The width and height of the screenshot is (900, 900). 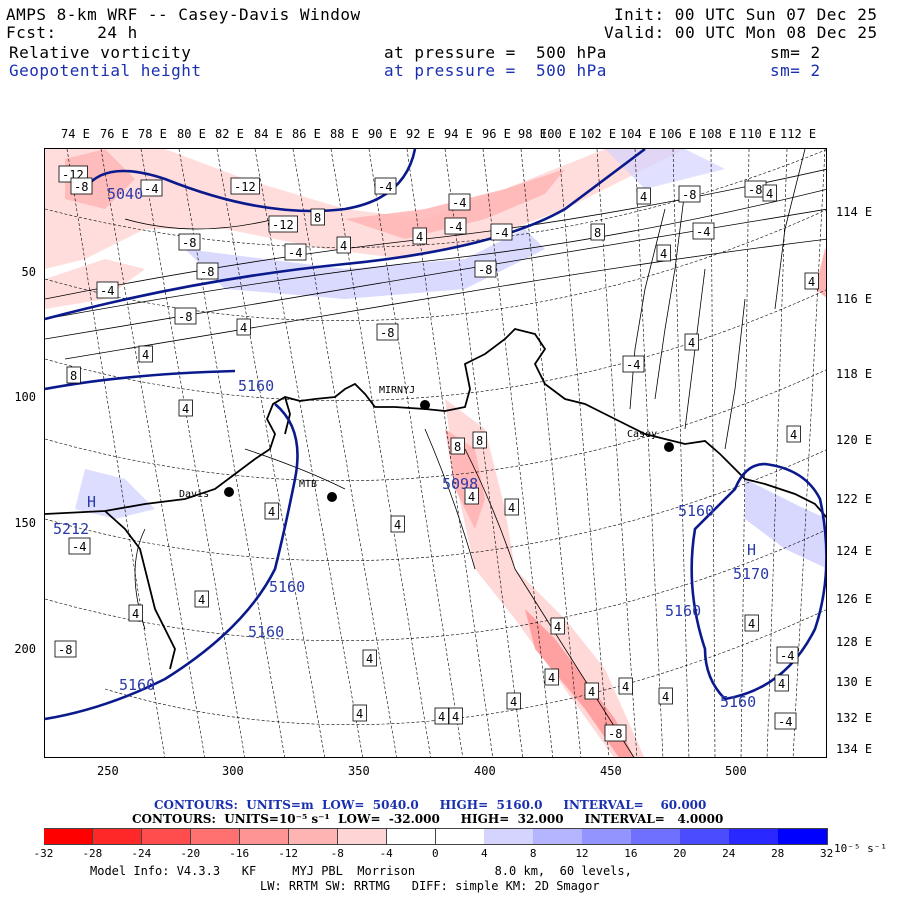 What do you see at coordinates (100, 52) in the screenshot?
I see `field1-name: Relative vorticity` at bounding box center [100, 52].